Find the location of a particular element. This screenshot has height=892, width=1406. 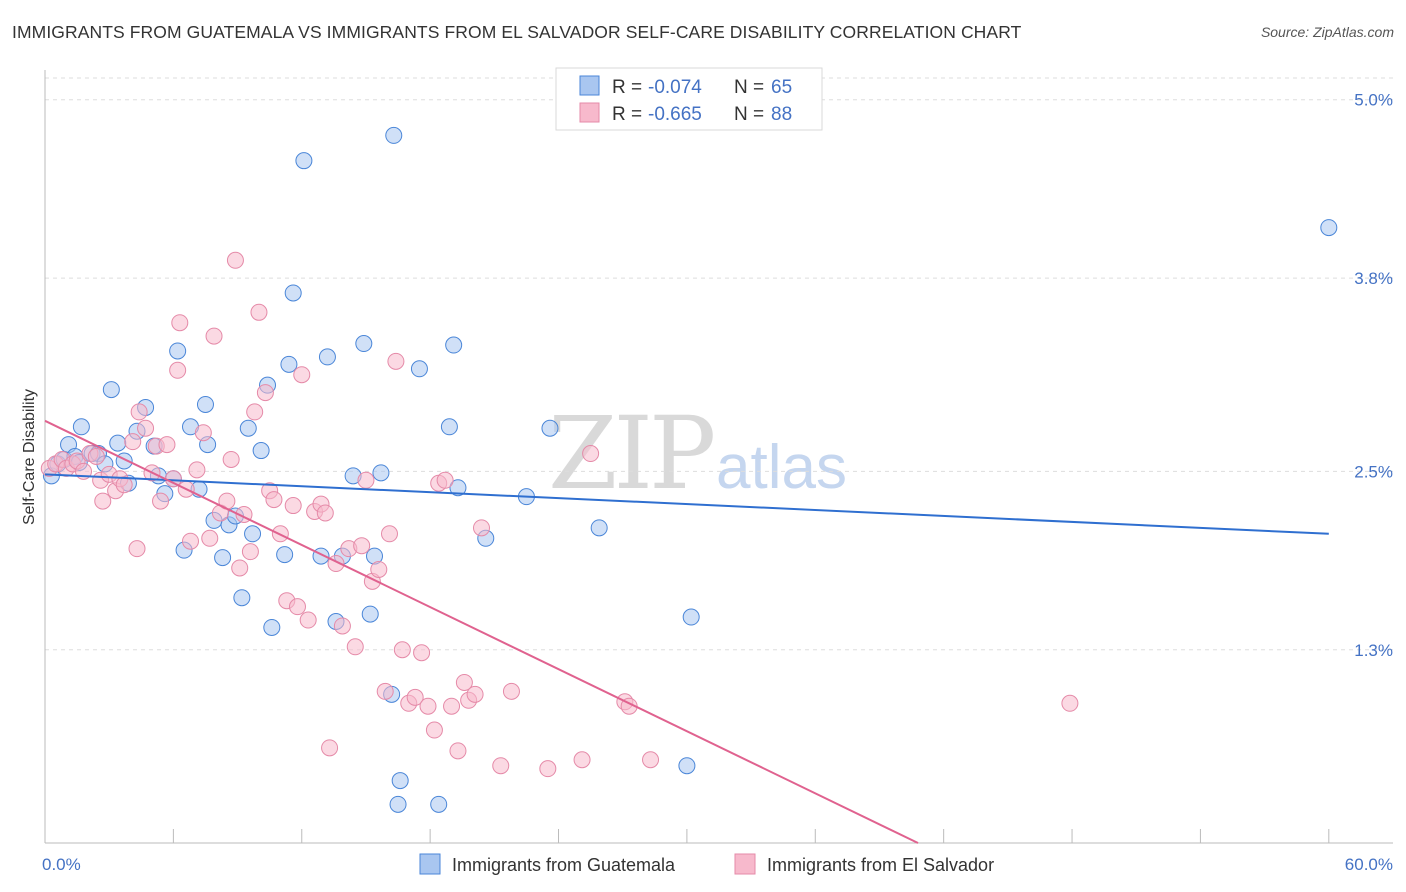

legend-n-value-1: 65 is located at coordinates (781, 87).